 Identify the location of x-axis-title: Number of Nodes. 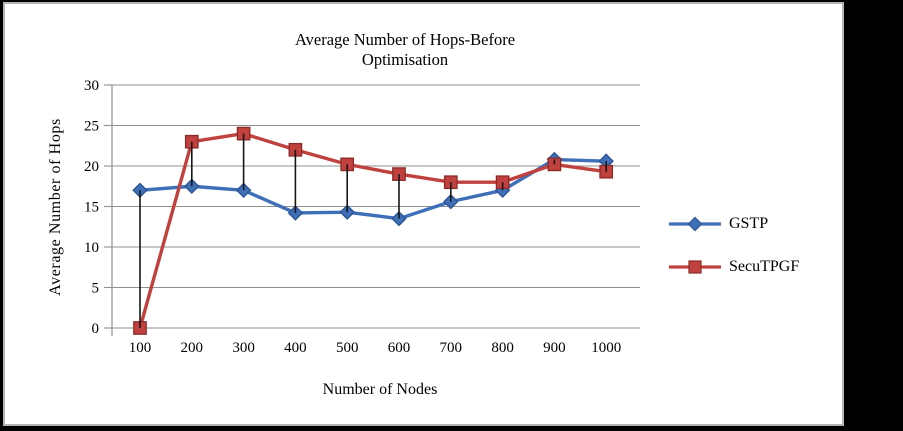
(380, 389).